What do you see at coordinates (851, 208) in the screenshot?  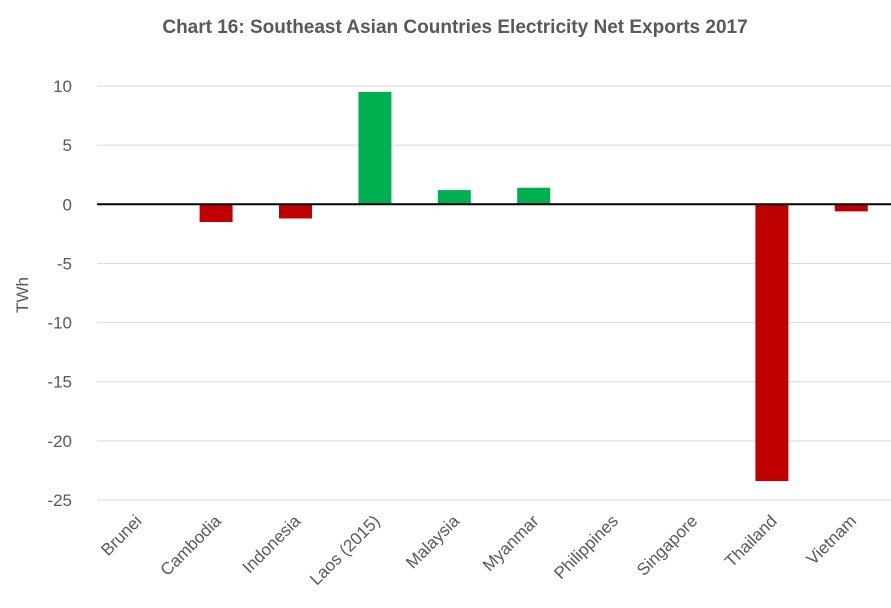 I see `bar-vietnam` at bounding box center [851, 208].